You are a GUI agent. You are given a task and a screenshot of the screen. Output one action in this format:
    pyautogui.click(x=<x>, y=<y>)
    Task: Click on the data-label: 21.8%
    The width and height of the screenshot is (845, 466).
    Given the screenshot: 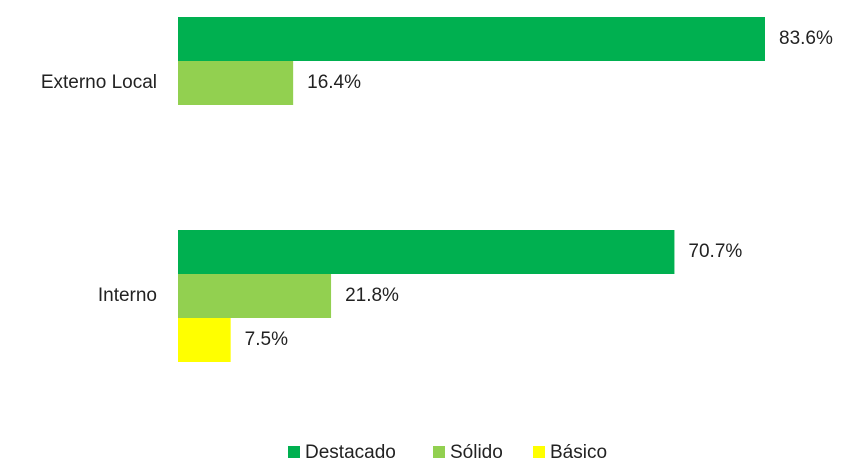 What is the action you would take?
    pyautogui.click(x=372, y=295)
    